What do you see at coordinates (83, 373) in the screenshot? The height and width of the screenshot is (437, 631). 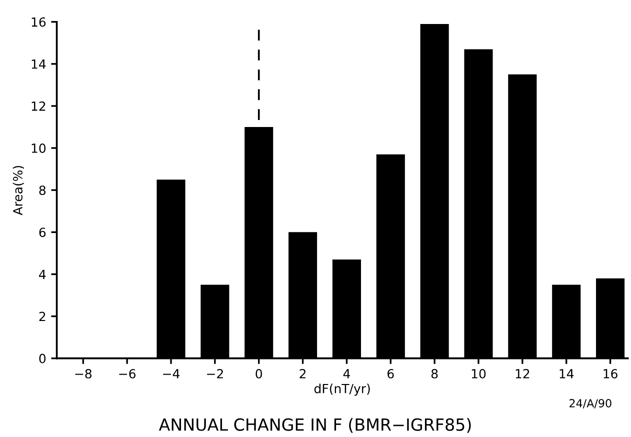 I see `x-tick-label: −8` at bounding box center [83, 373].